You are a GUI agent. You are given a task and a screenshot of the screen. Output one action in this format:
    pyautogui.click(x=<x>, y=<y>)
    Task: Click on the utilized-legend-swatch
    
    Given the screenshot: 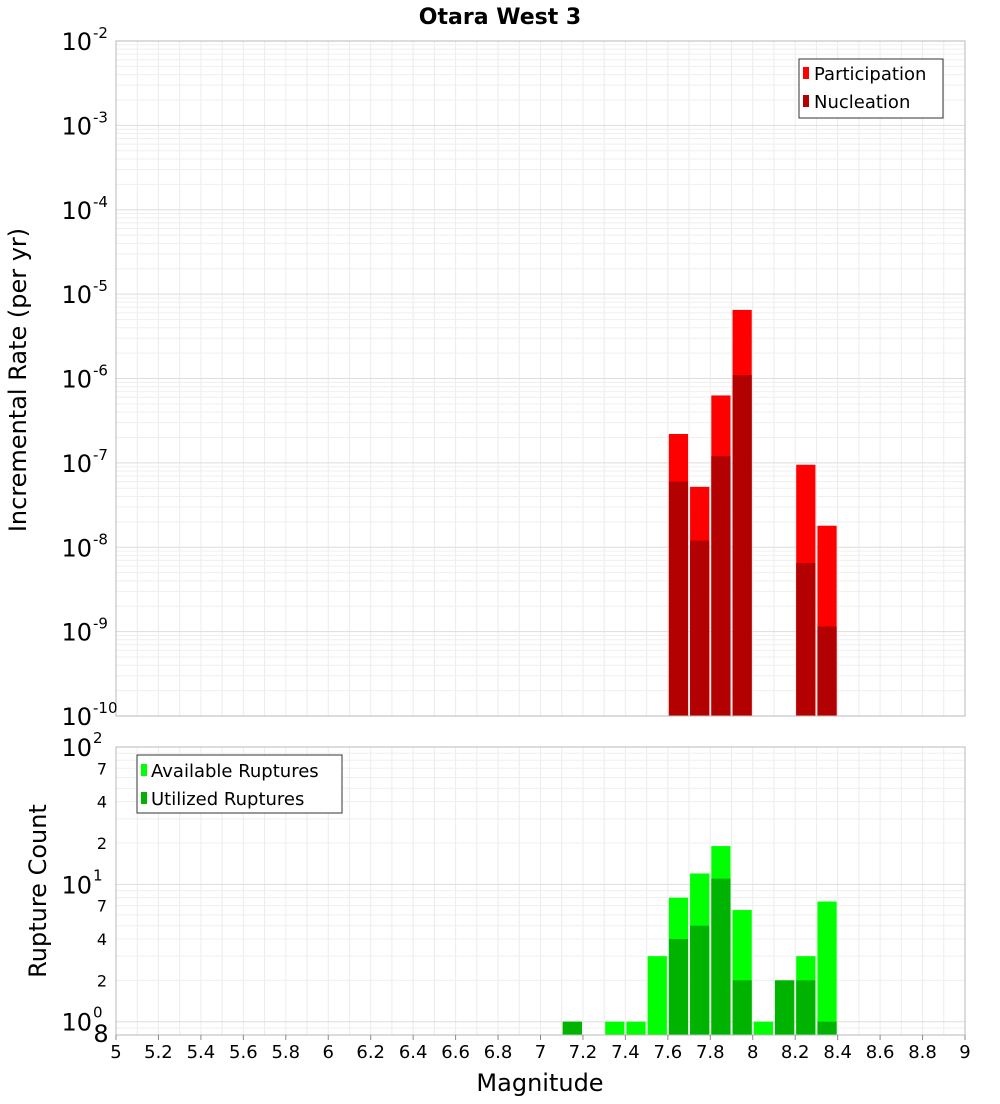 What is the action you would take?
    pyautogui.click(x=144, y=798)
    